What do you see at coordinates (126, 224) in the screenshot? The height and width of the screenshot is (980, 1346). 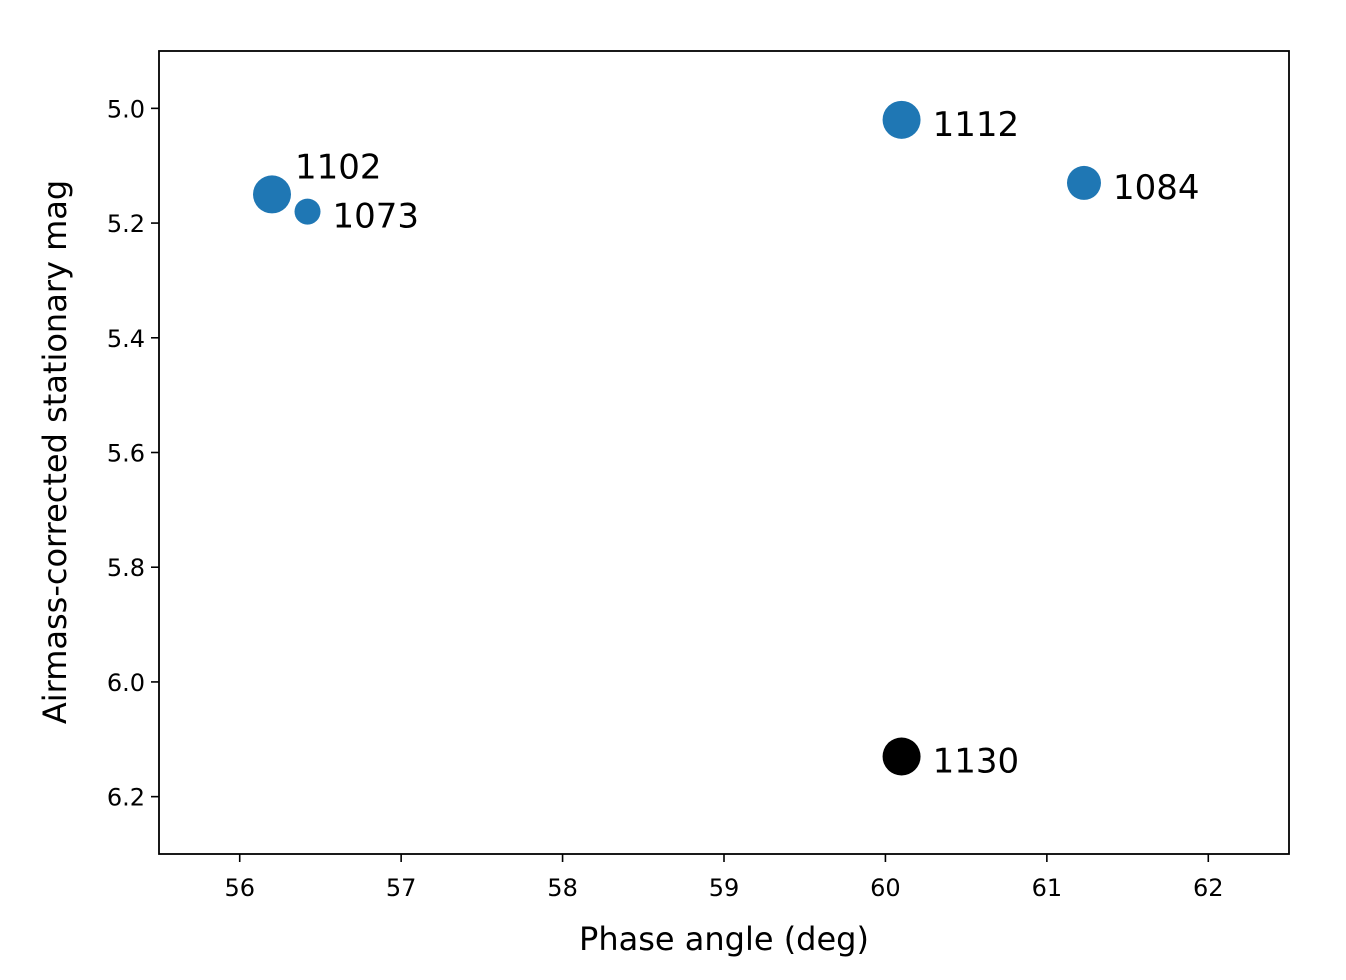 I see `y-tick-label: 5.2` at bounding box center [126, 224].